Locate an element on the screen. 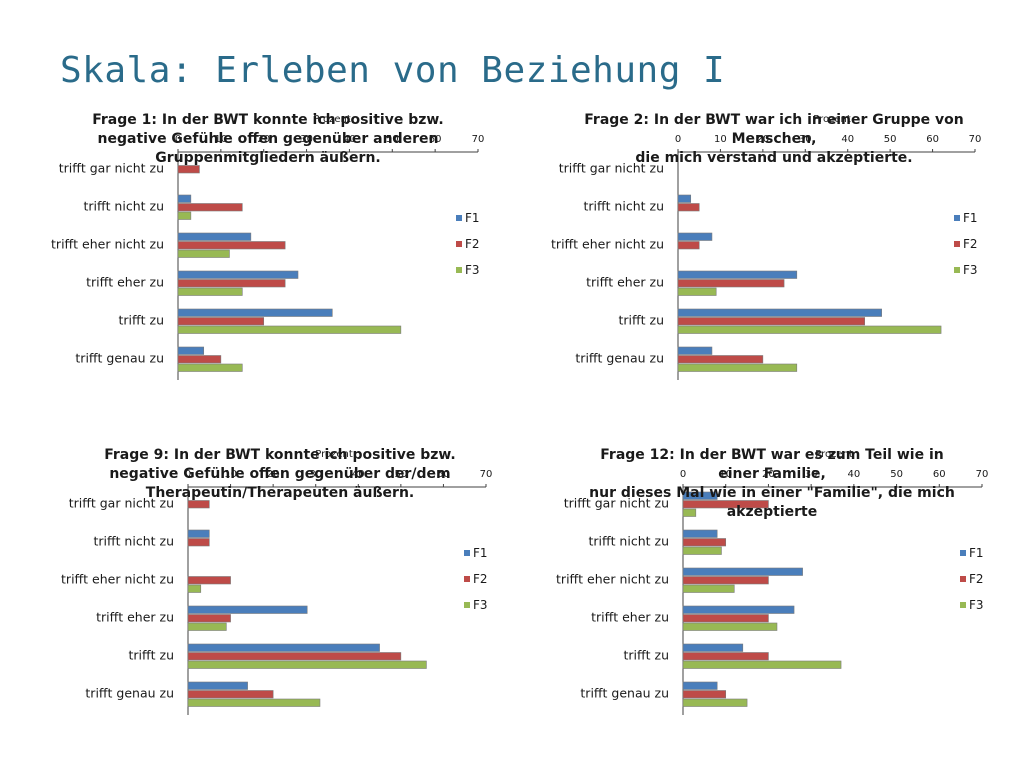  legend-label: F2 is located at coordinates (976, 579).